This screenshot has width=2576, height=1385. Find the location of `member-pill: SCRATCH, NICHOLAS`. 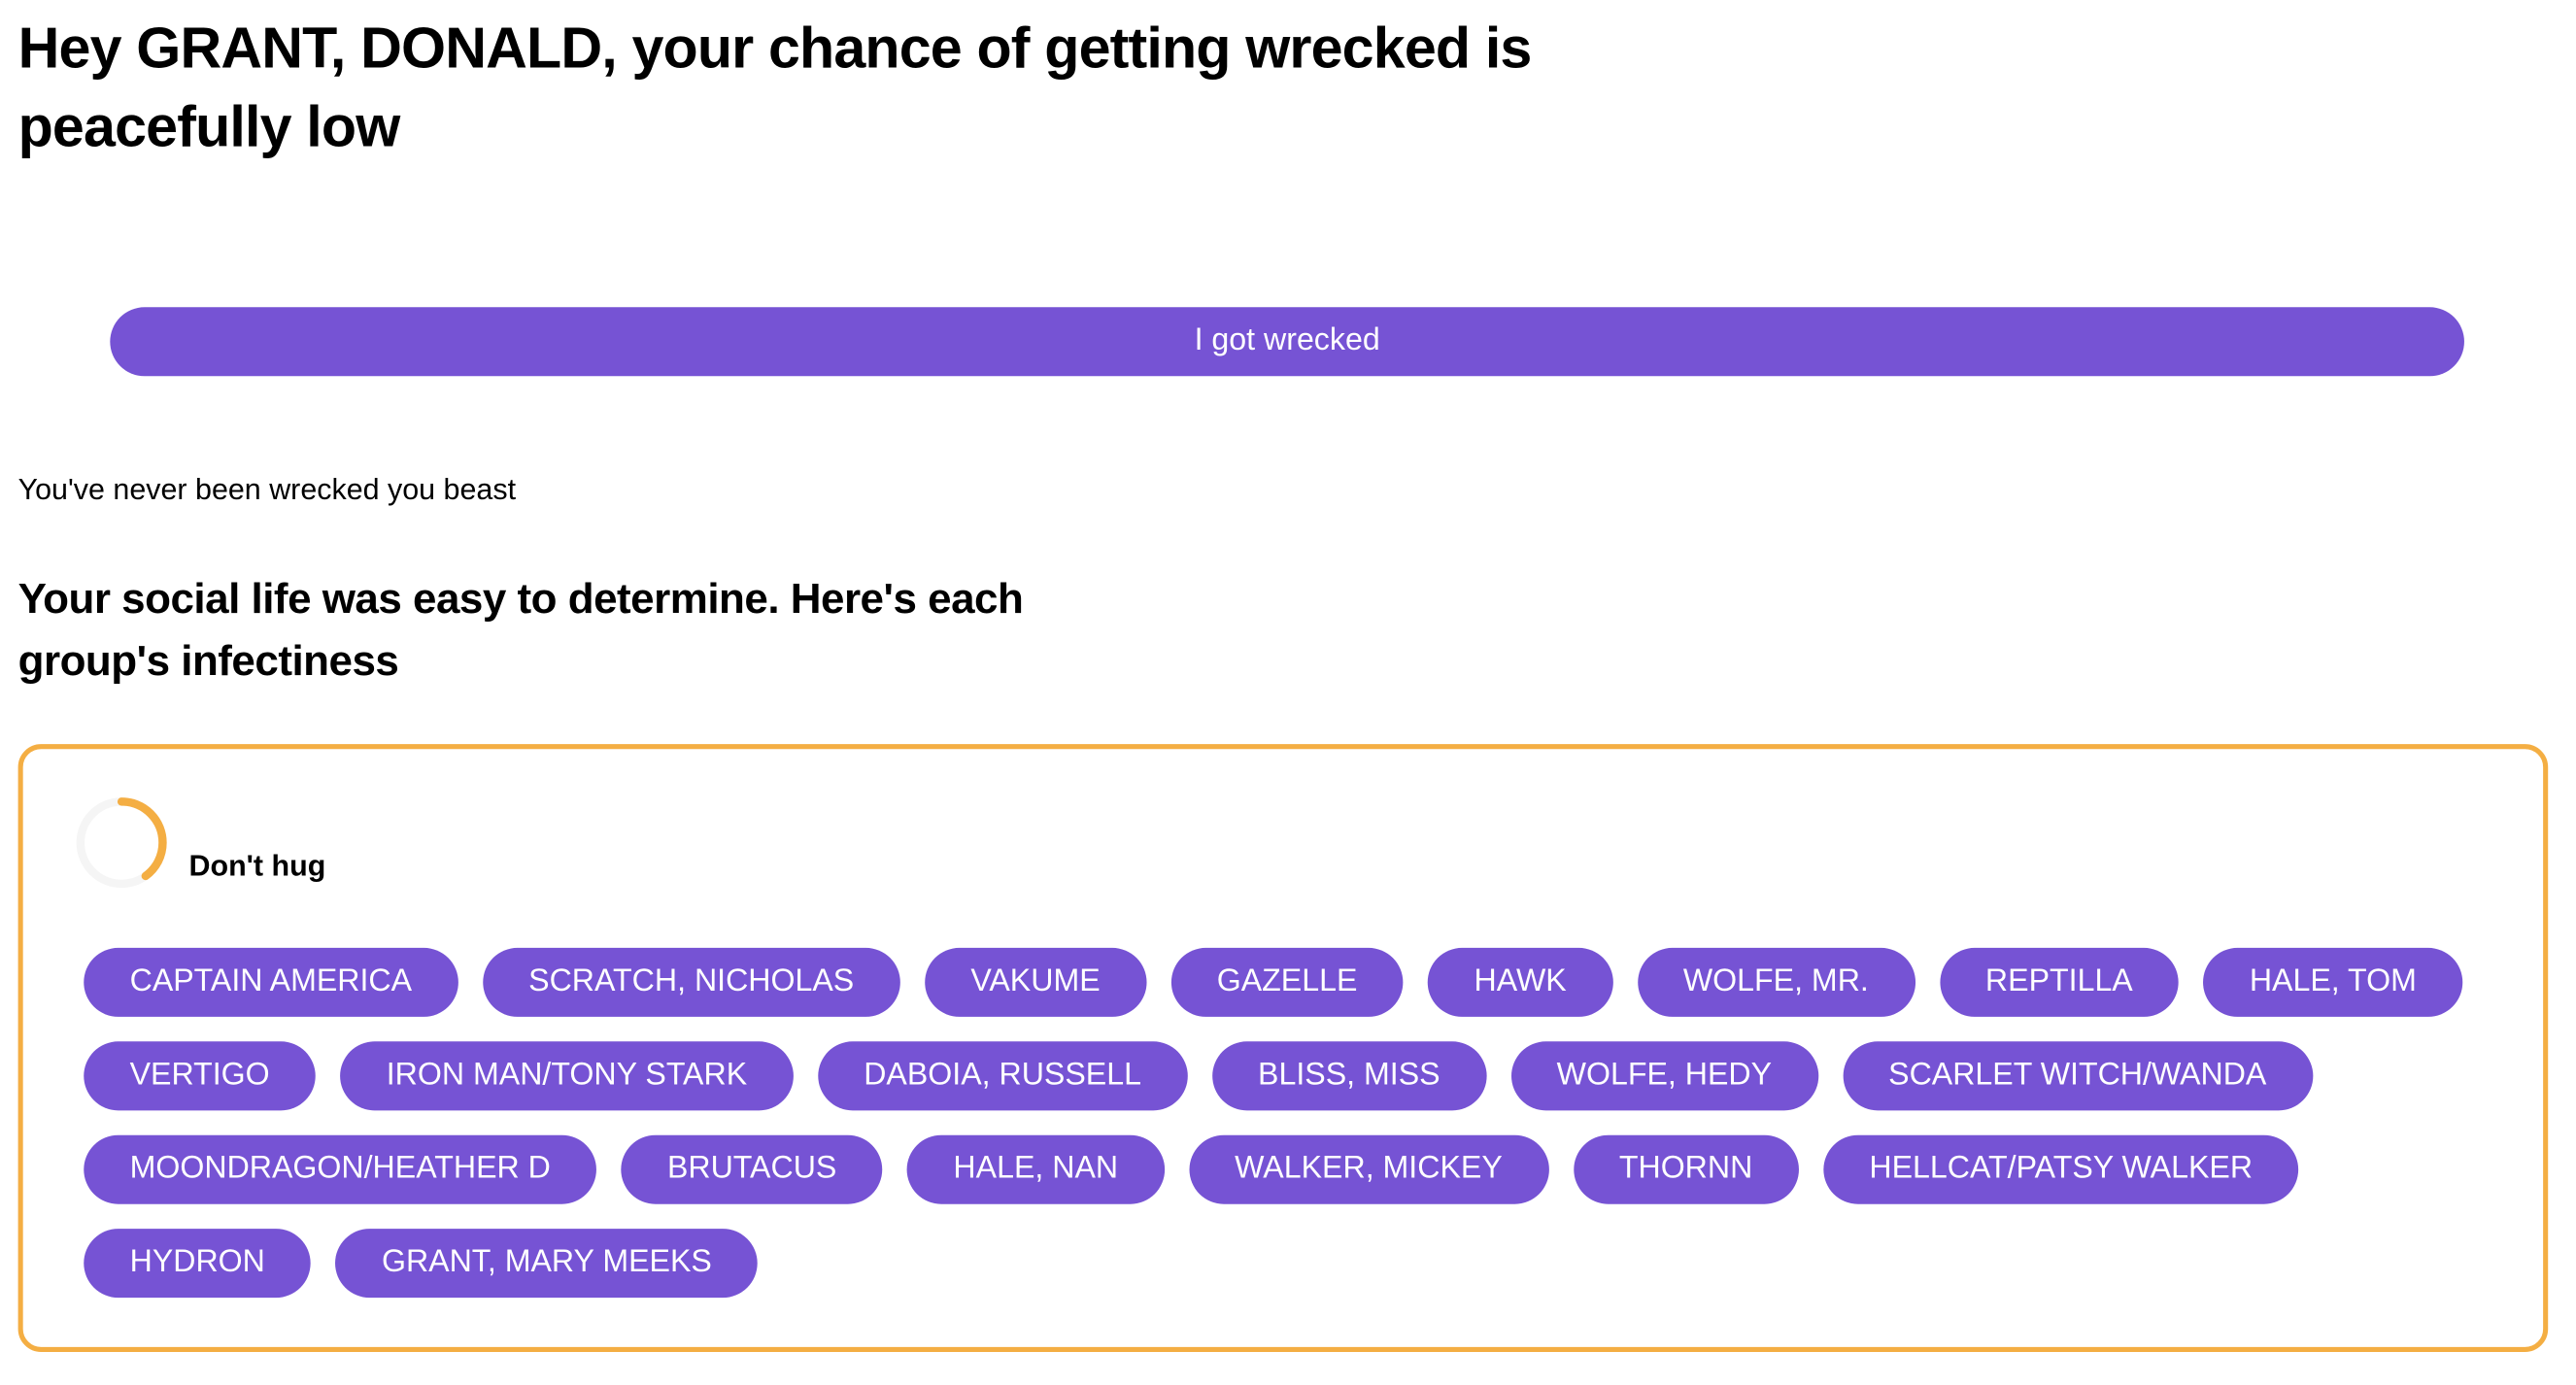

member-pill: SCRATCH, NICHOLAS is located at coordinates (691, 982).